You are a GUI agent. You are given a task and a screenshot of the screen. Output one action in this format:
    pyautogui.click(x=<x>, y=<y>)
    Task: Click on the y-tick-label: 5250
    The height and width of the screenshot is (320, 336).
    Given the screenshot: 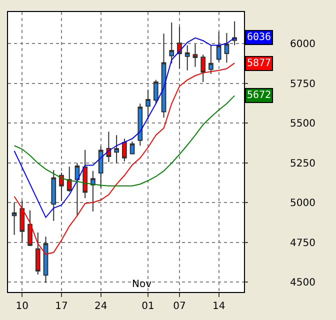 What is the action you would take?
    pyautogui.click(x=303, y=164)
    